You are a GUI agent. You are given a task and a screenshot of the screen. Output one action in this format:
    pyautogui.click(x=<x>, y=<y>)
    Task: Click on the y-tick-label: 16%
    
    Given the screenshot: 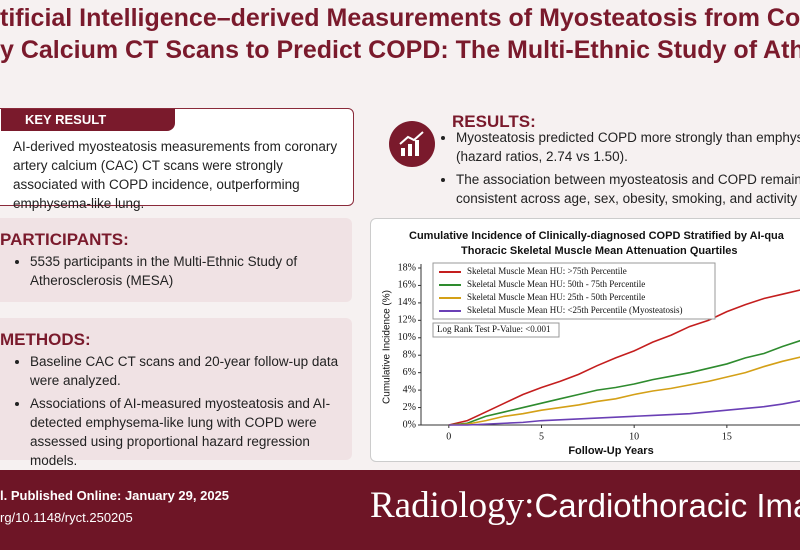 What is the action you would take?
    pyautogui.click(x=407, y=285)
    